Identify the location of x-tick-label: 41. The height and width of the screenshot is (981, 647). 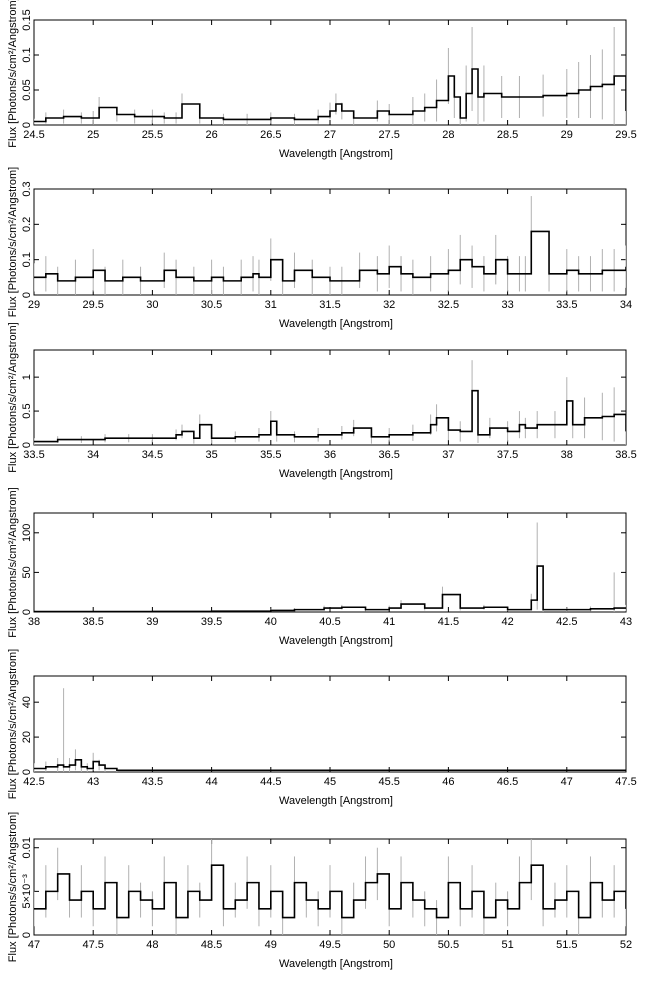
(389, 622).